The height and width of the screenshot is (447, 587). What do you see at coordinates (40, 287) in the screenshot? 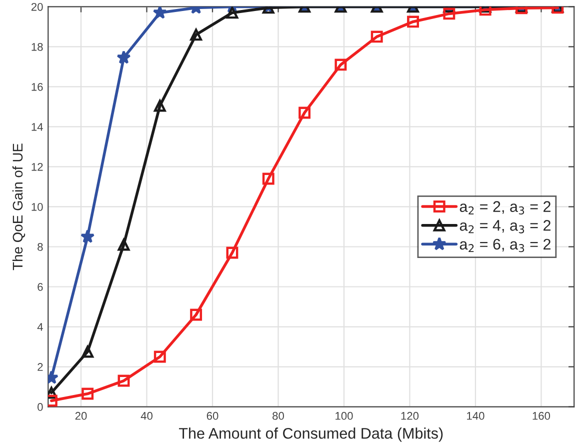
I see `y-tick-label: 6` at bounding box center [40, 287].